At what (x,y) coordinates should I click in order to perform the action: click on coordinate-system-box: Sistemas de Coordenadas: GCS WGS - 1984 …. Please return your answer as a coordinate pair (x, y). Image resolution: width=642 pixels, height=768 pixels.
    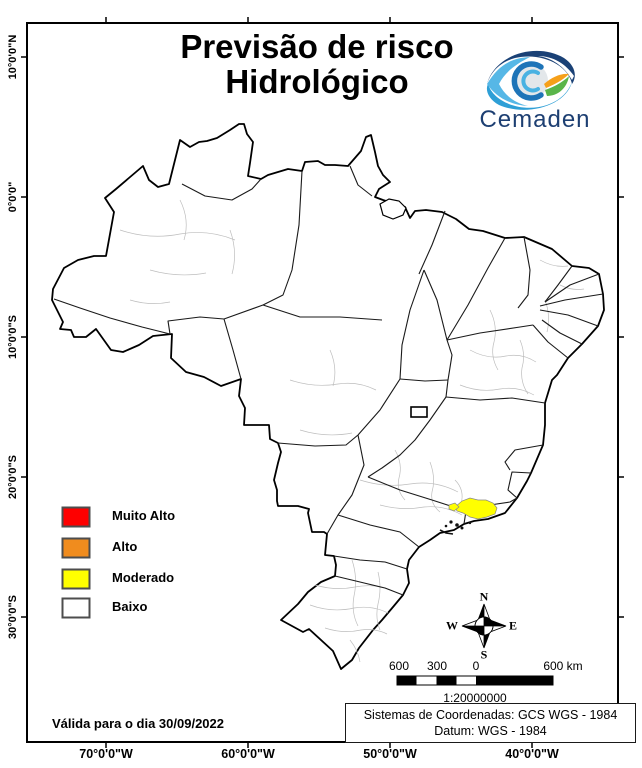
    Looking at the image, I should click on (490, 723).